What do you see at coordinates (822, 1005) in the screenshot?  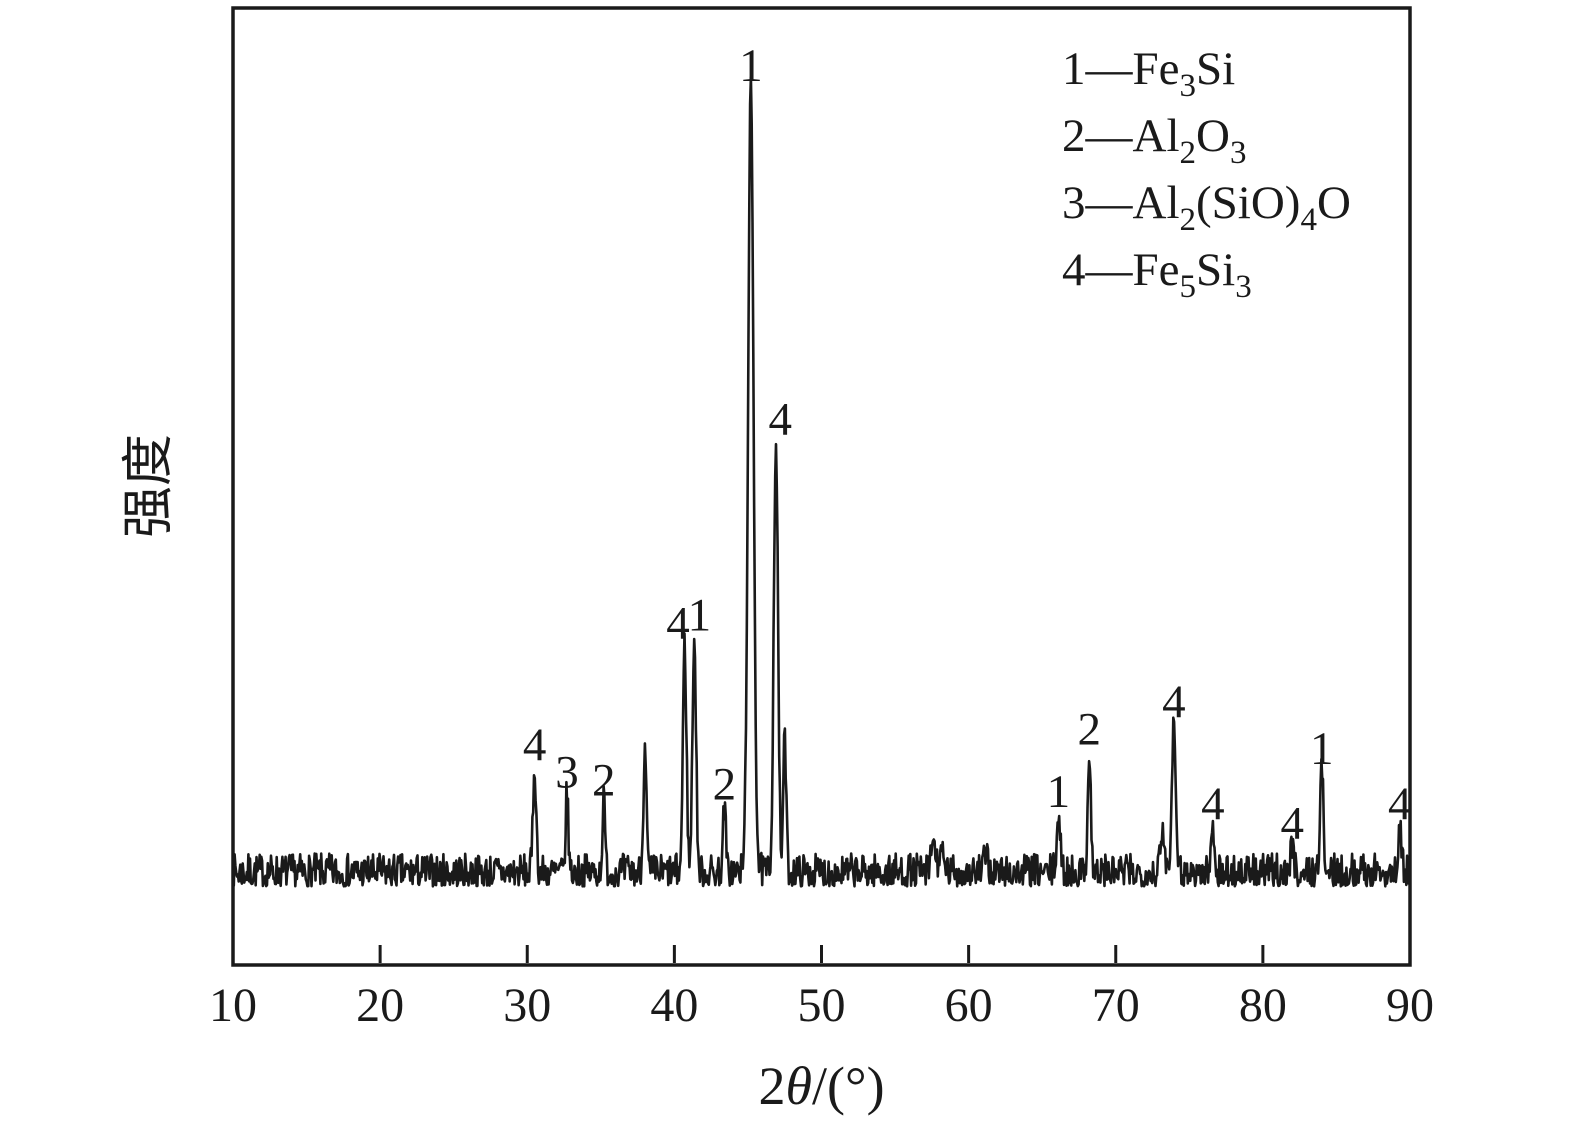 I see `x-tick-label: 50` at bounding box center [822, 1005].